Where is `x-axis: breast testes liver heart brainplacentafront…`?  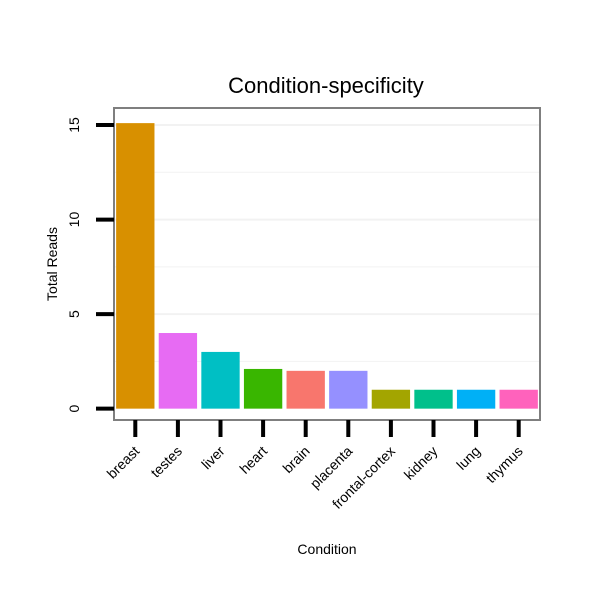
x-axis: breast testes liver heart brainplacentafront… is located at coordinates (315, 466).